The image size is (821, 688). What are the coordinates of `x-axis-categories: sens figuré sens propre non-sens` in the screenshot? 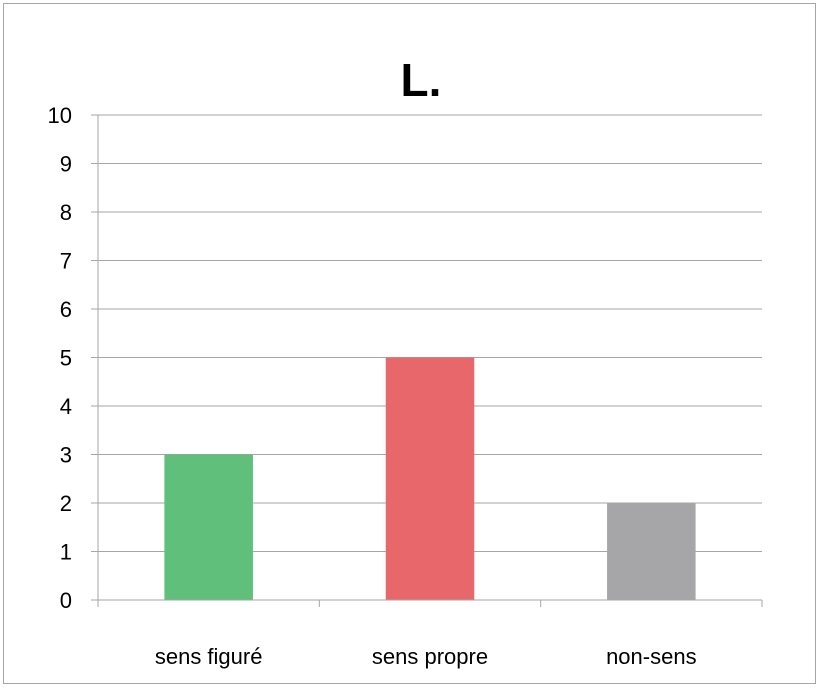 It's located at (426, 656).